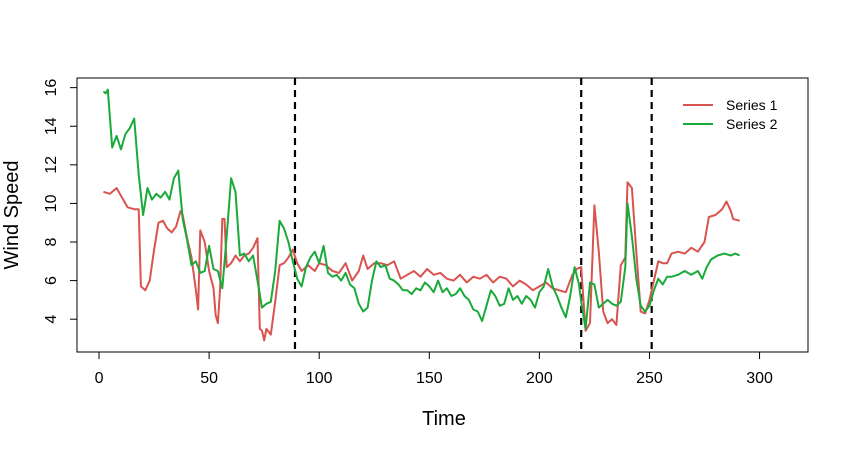 Image resolution: width=850 pixels, height=450 pixels. What do you see at coordinates (730, 114) in the screenshot?
I see `legend: Series 1 Series 2` at bounding box center [730, 114].